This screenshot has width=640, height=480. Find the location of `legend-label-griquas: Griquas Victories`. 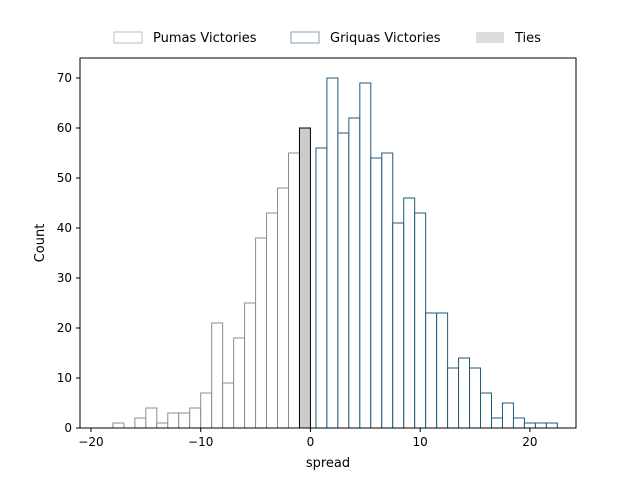

legend-label-griquas: Griquas Victories is located at coordinates (385, 38).